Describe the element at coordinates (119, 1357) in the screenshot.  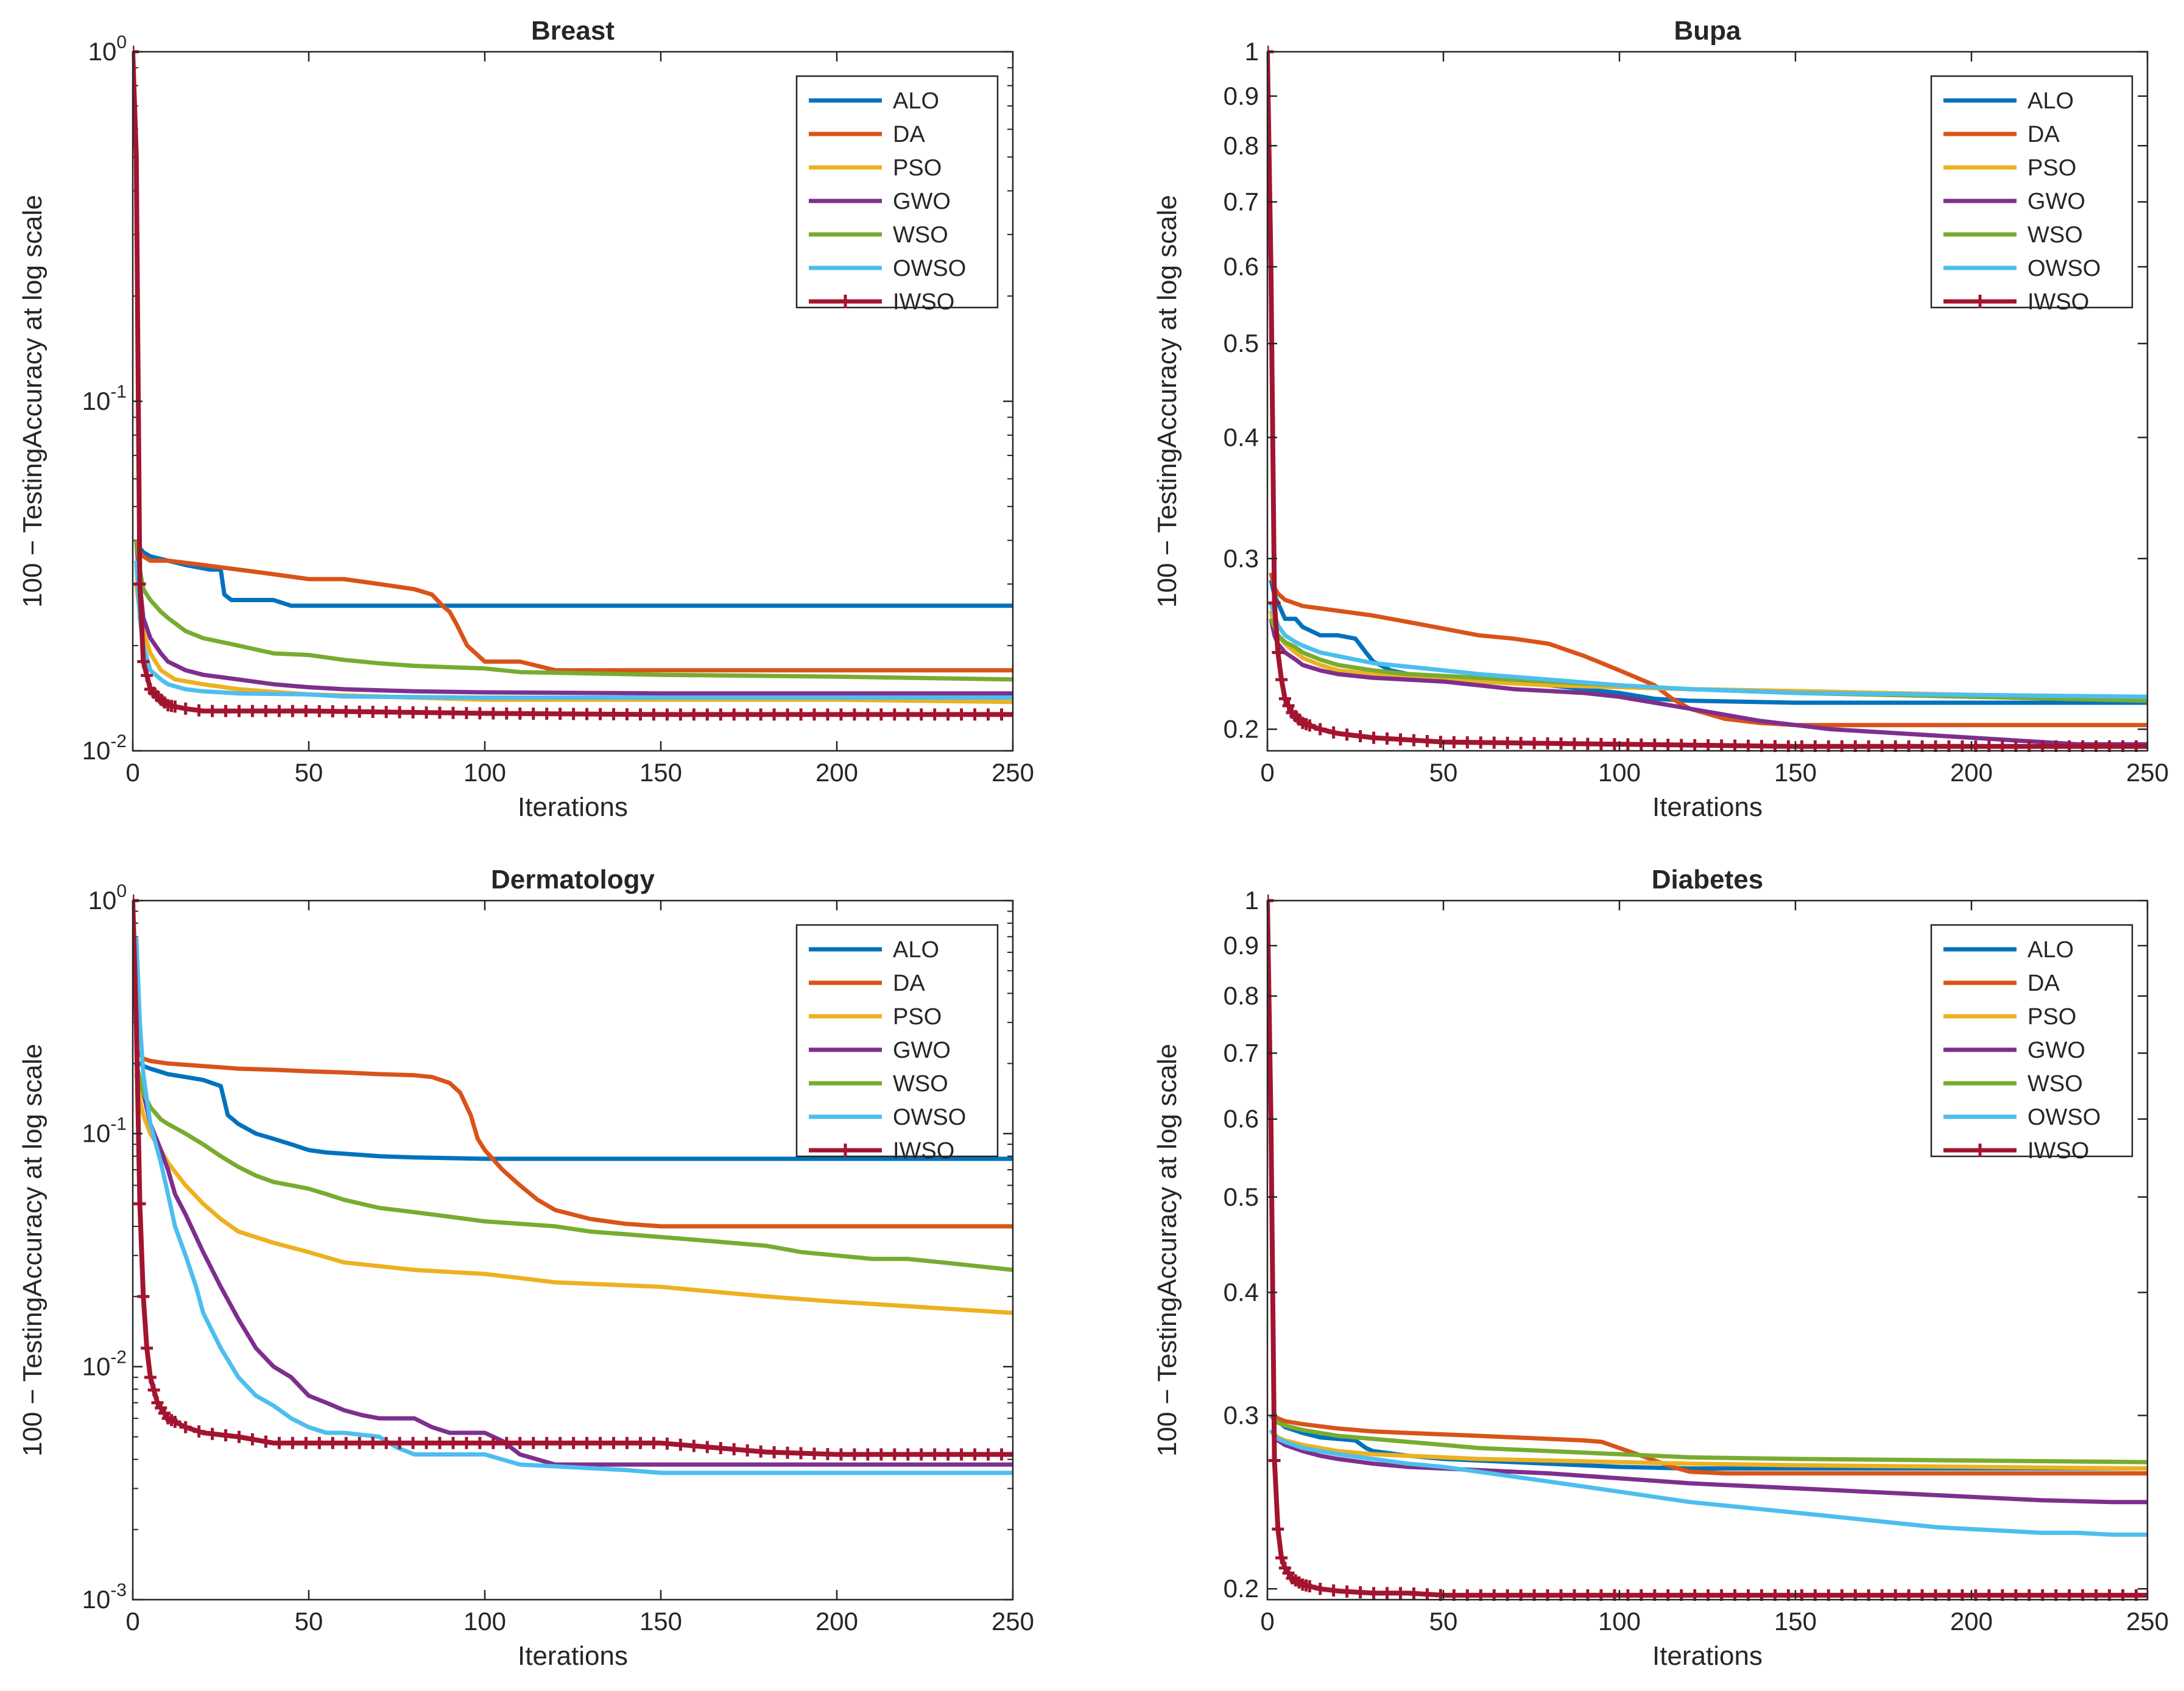
I see `y-tick-exponent: -2` at that location.